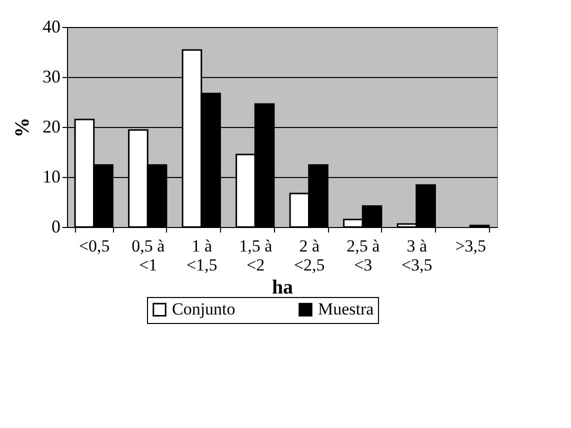 The height and width of the screenshot is (428, 571). What do you see at coordinates (416, 255) in the screenshot?
I see `x-tick-label: 3 à <3,5` at bounding box center [416, 255].